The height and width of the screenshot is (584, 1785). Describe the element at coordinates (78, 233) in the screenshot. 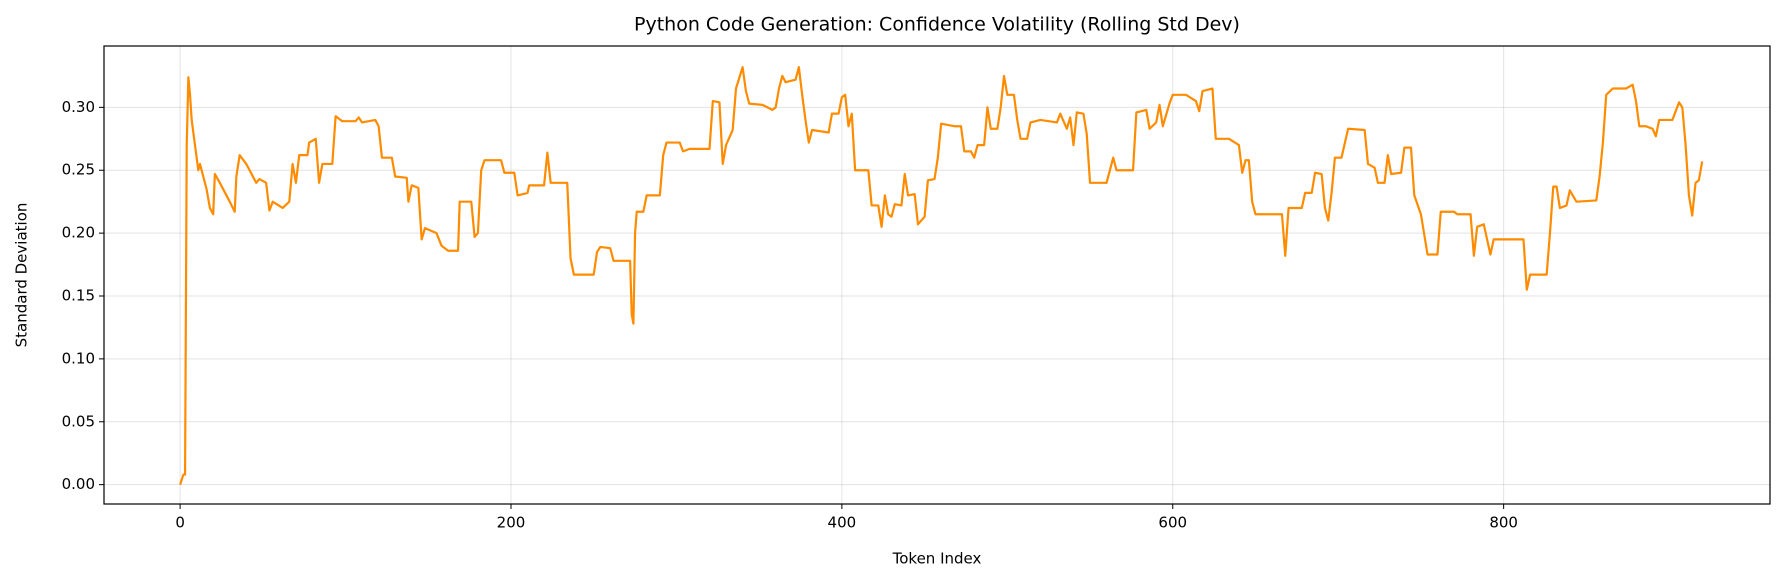

I see `y-tick-label: 0.20` at that location.